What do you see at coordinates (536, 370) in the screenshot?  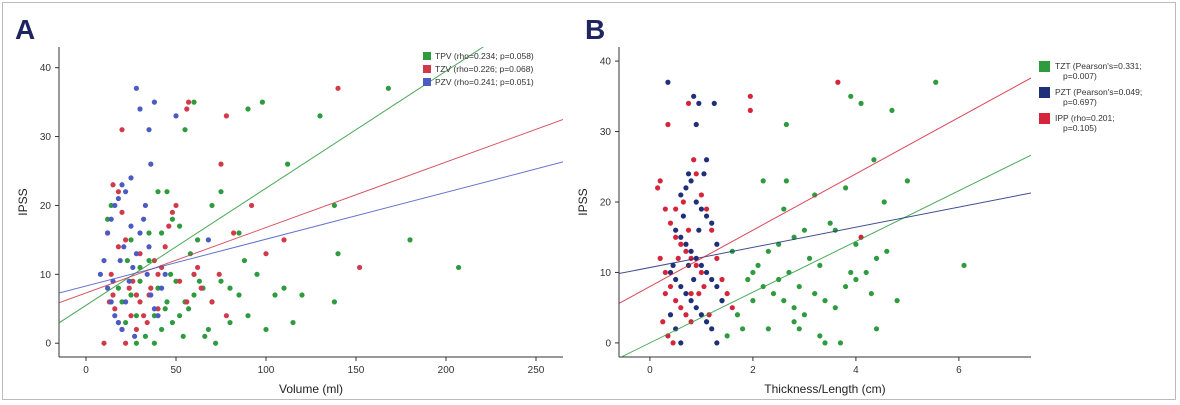 I see `x-tick-label: 250` at bounding box center [536, 370].